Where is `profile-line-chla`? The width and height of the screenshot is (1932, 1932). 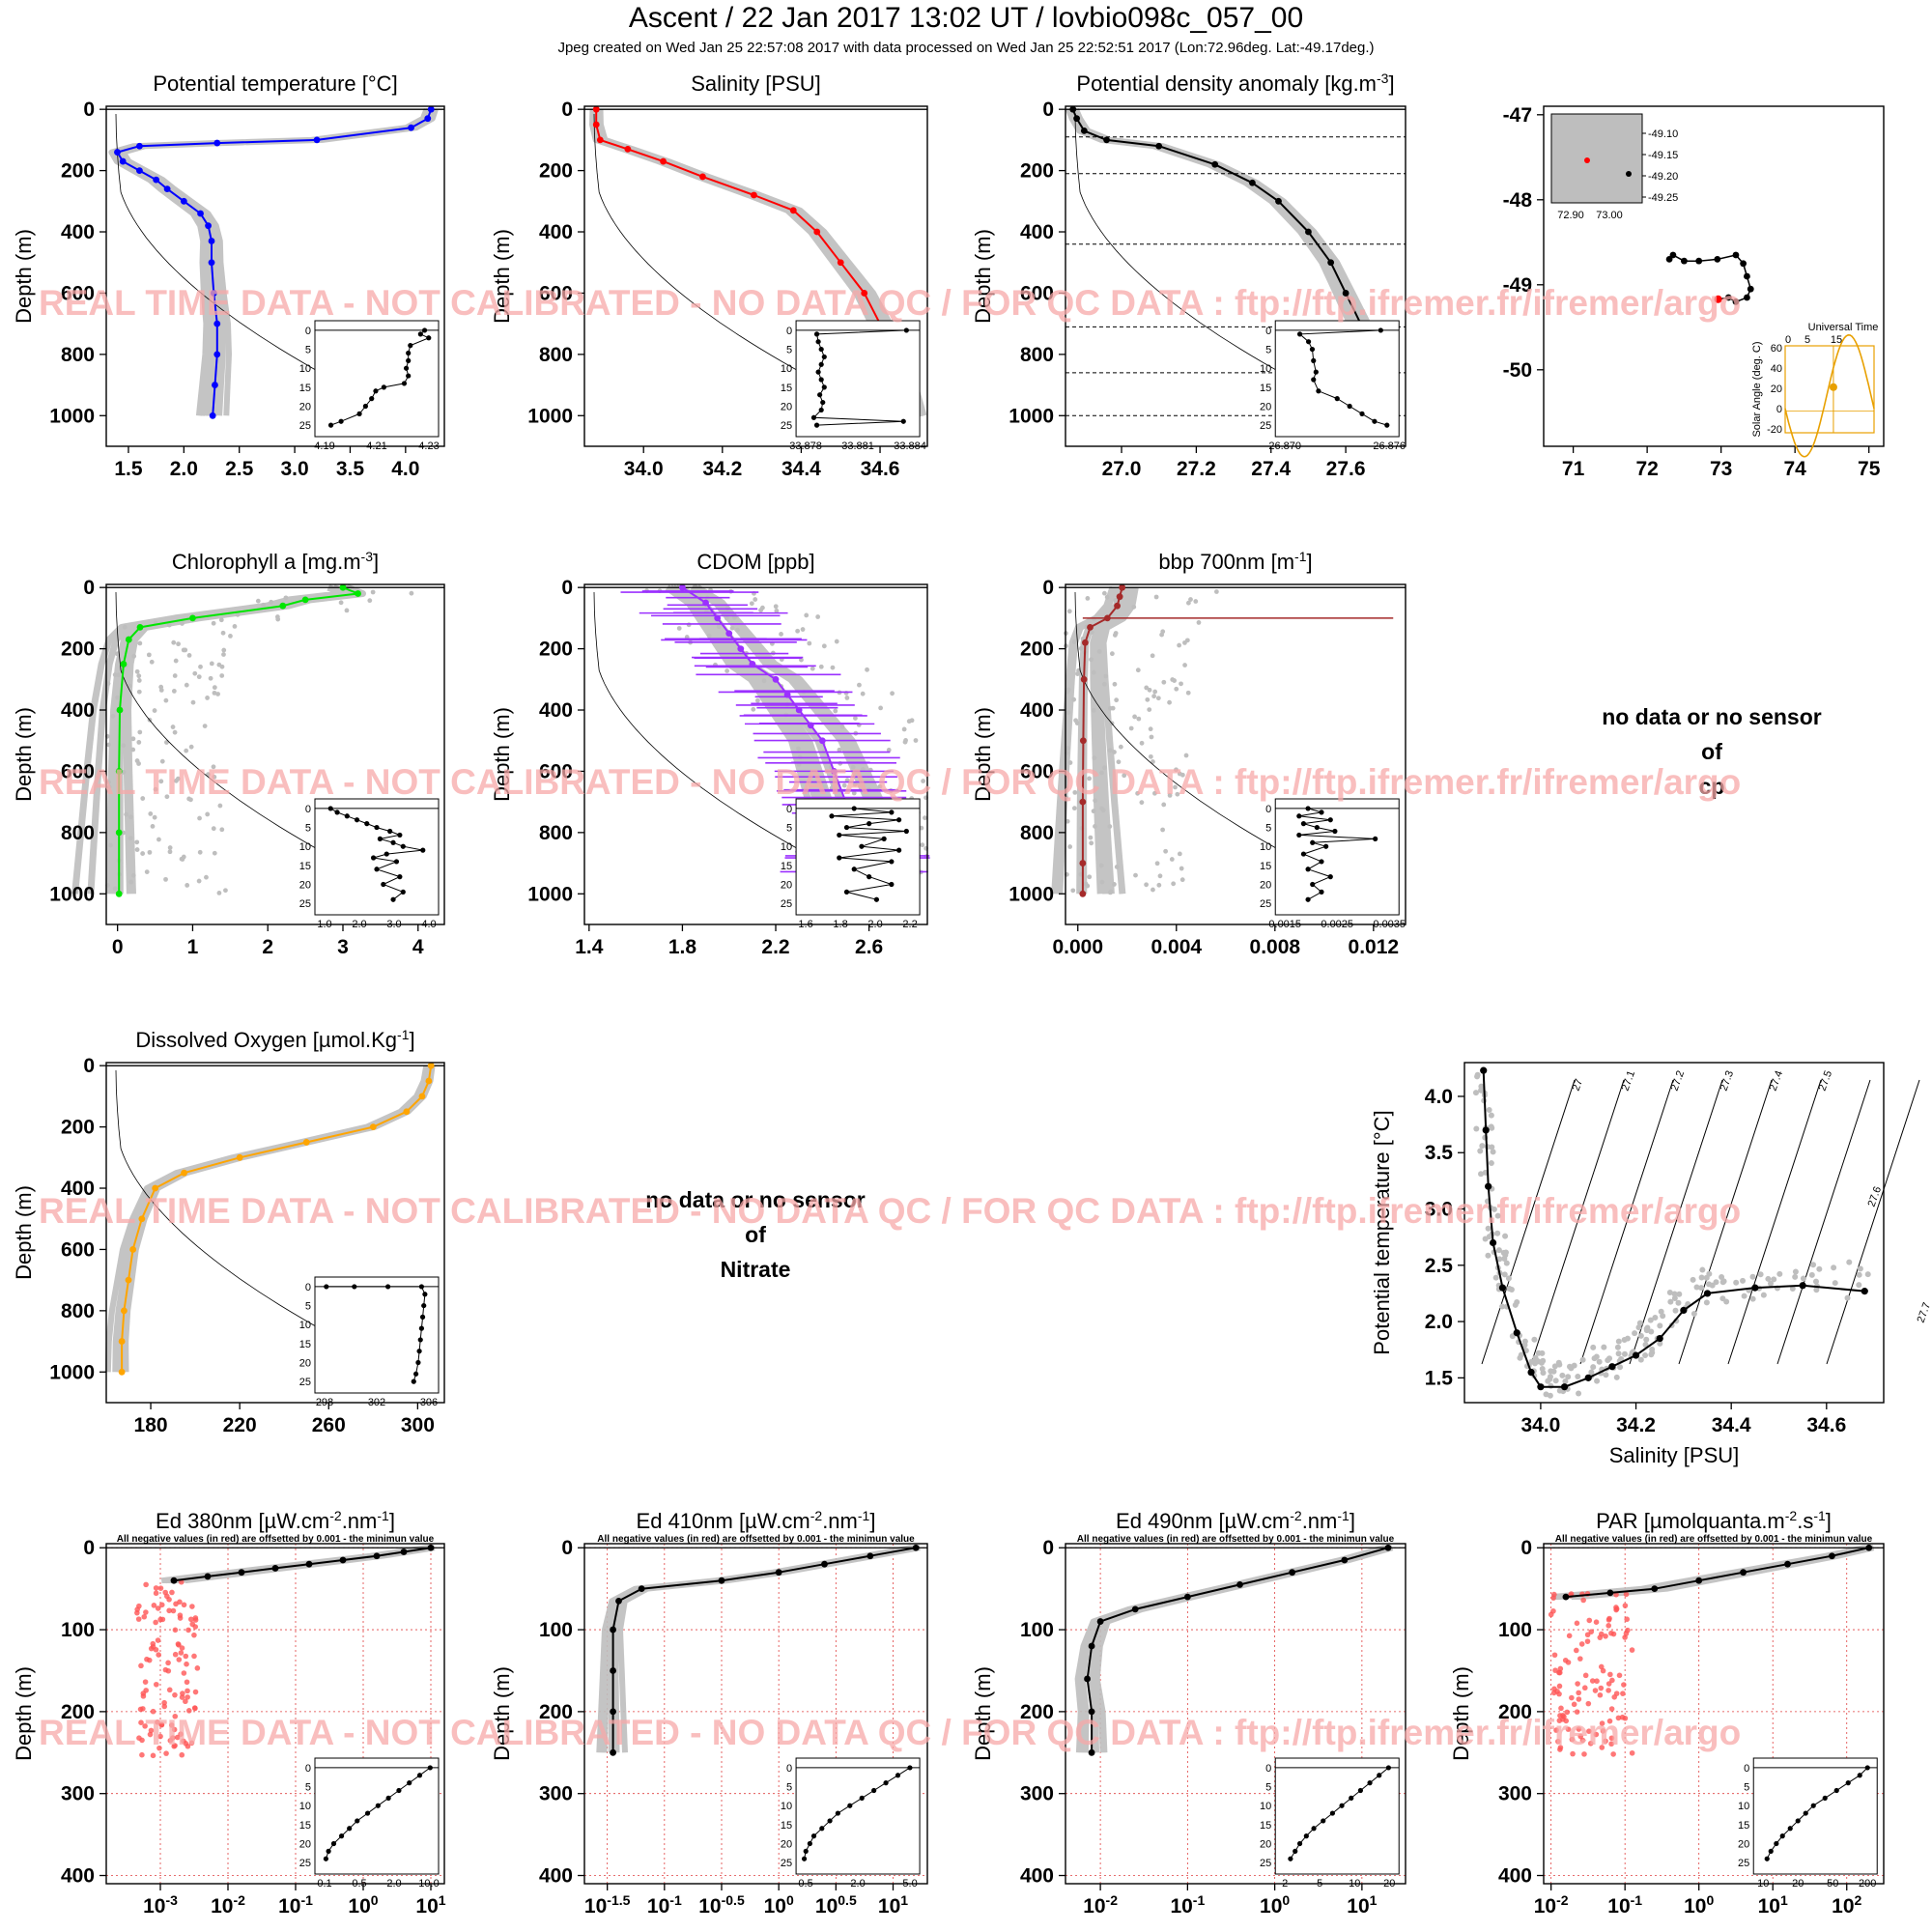
profile-line-chla is located at coordinates (238, 740).